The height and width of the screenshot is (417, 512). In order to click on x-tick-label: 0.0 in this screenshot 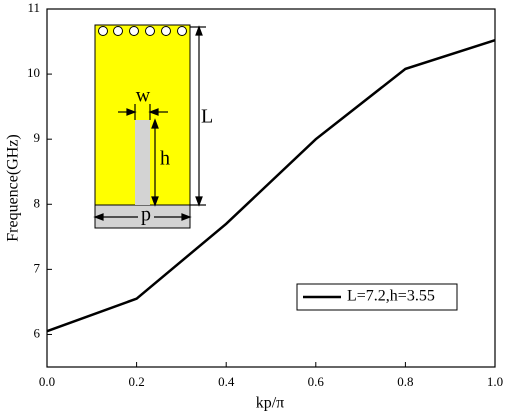, I will do `click(47, 381)`.